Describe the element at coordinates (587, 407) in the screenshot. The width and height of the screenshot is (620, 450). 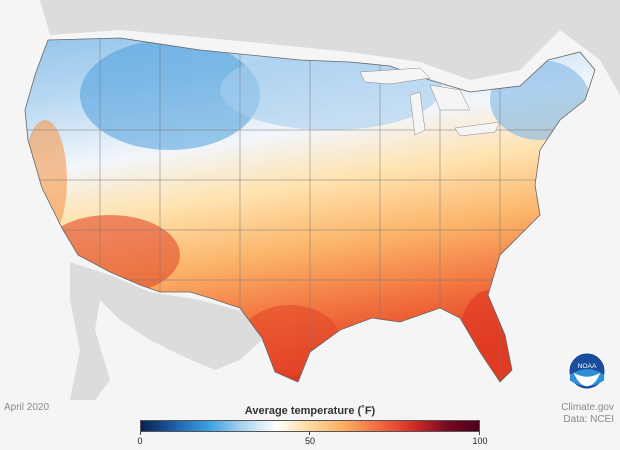
I see `credit-source: Climate.gov` at that location.